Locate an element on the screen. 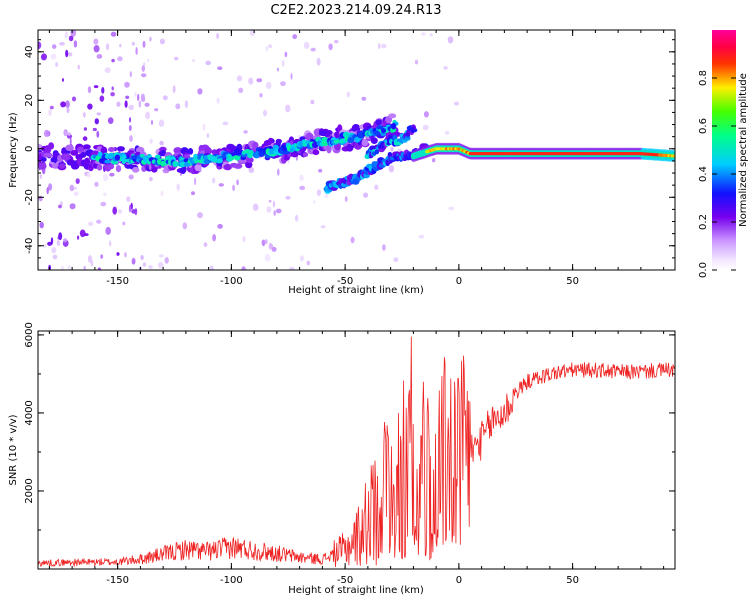  colorbar-tick-label: 0.4 is located at coordinates (703, 174).